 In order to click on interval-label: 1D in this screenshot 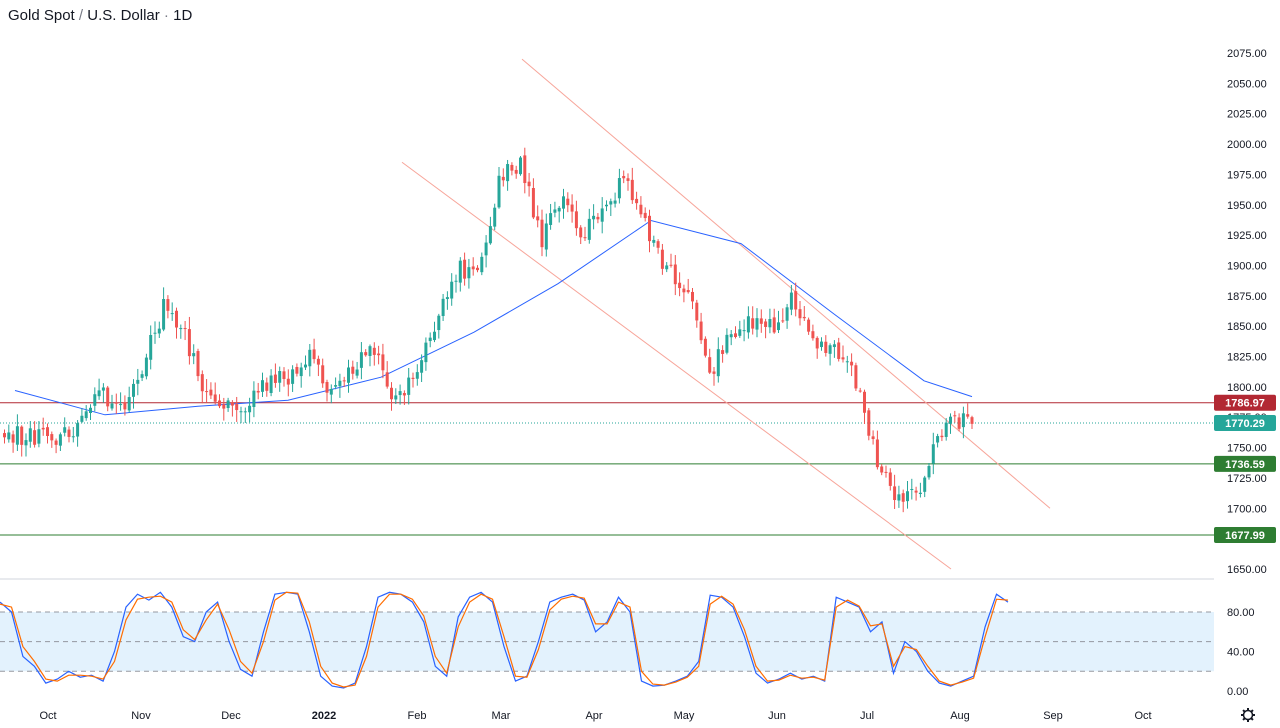, I will do `click(183, 15)`.